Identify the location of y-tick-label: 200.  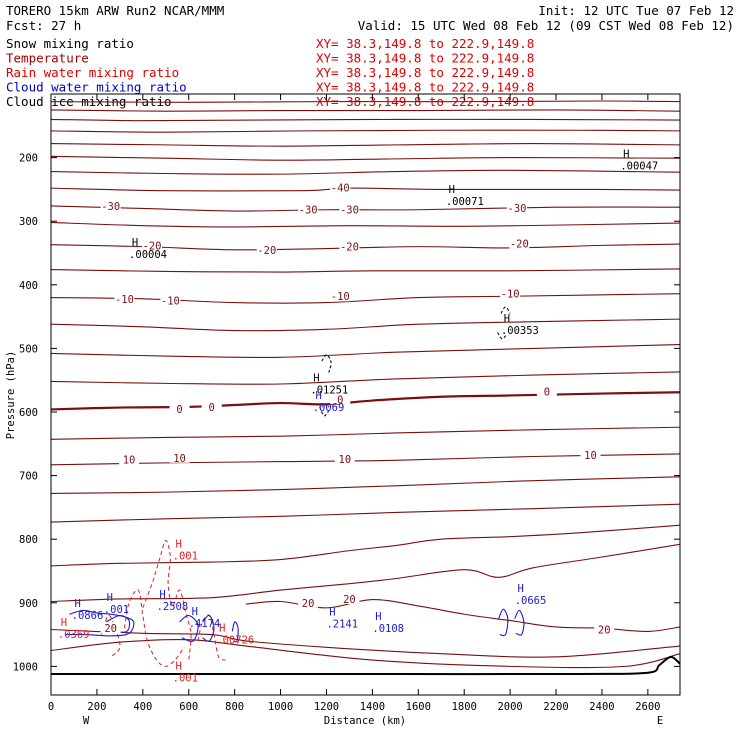
(28, 159).